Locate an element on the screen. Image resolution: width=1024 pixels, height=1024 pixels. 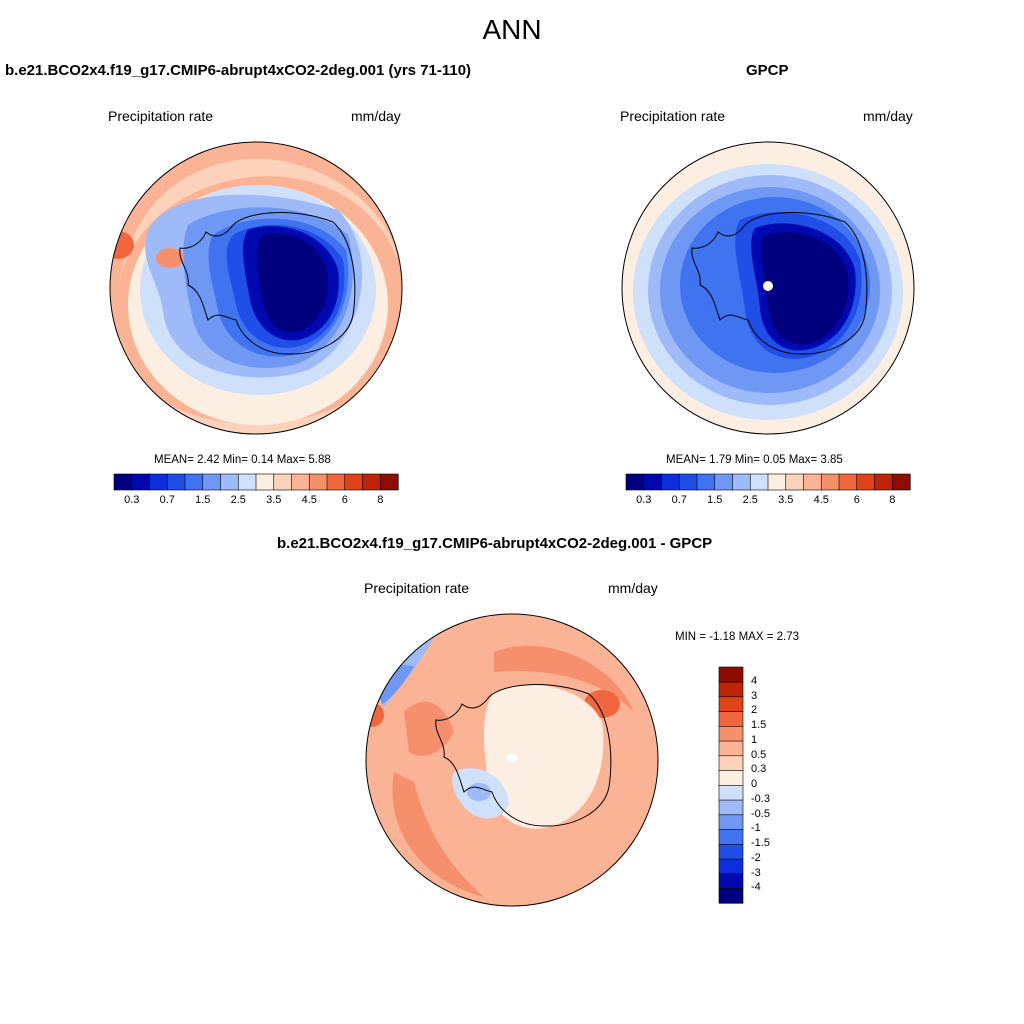
panel-3-pole-marker is located at coordinates (512, 758).